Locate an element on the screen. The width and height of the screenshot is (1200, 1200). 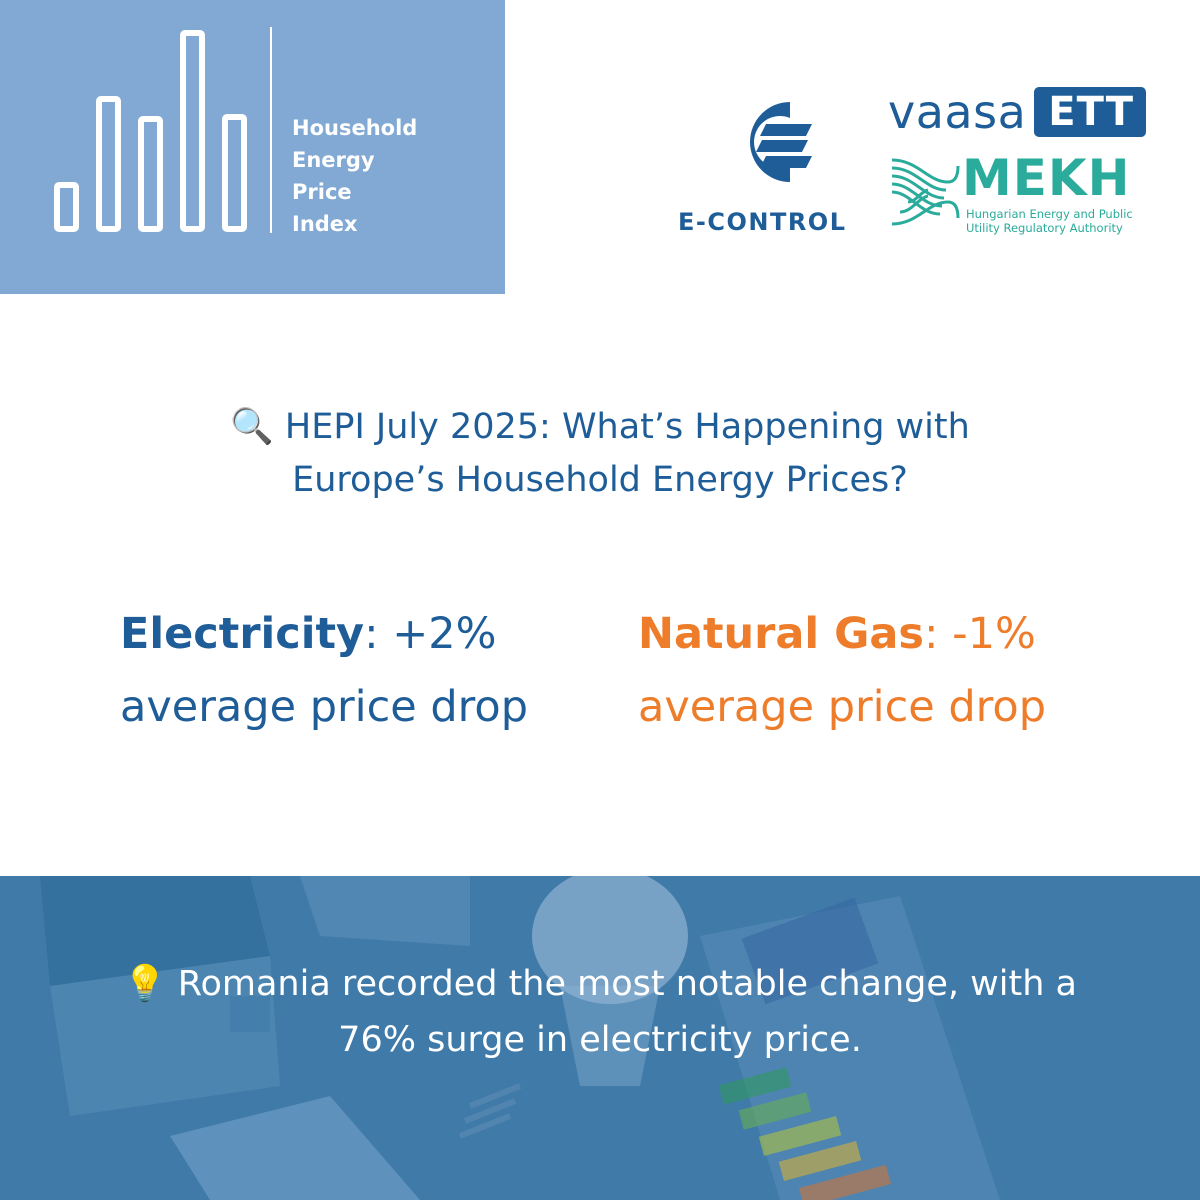
electricity-stat: Electricity: +2% average price drop is located at coordinates (324, 671).